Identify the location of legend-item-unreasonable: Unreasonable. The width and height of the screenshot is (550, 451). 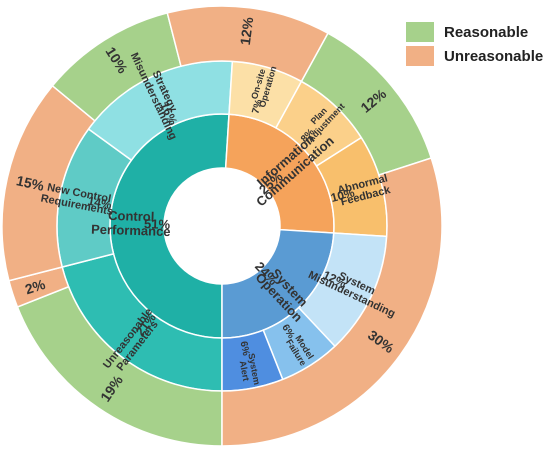
(474, 56).